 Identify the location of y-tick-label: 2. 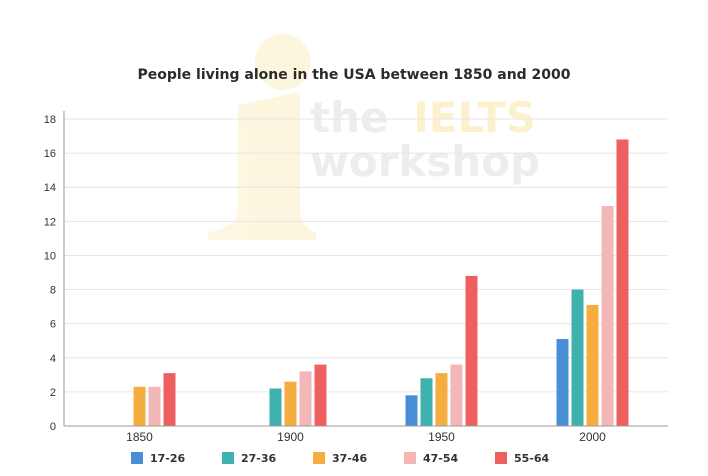
(53, 393).